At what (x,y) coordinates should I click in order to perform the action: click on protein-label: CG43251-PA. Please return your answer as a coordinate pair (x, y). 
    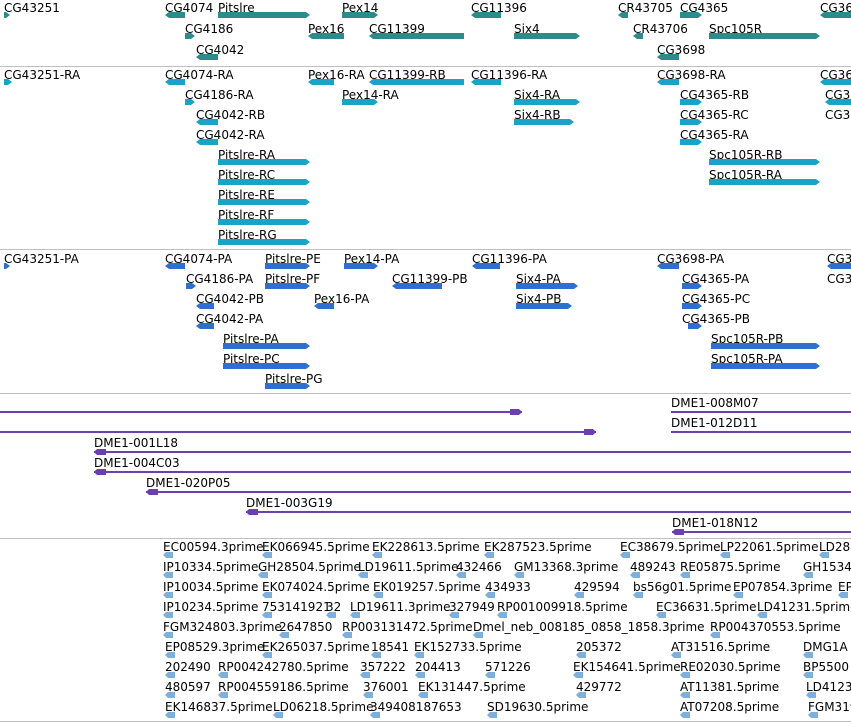
    Looking at the image, I should click on (41, 259).